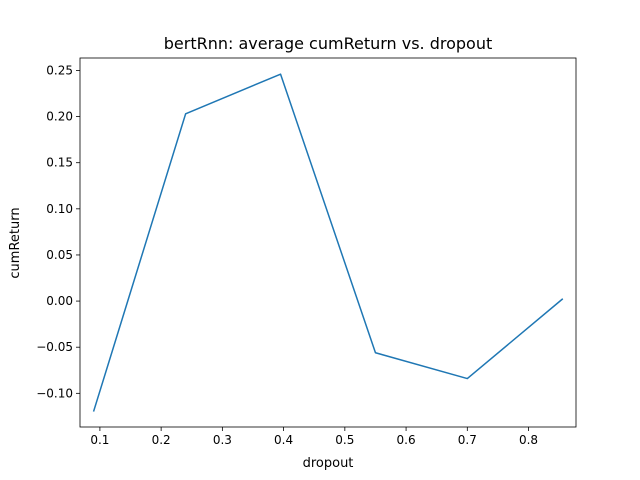  Describe the element at coordinates (59, 70) in the screenshot. I see `y-tick-label: 0.25` at that location.